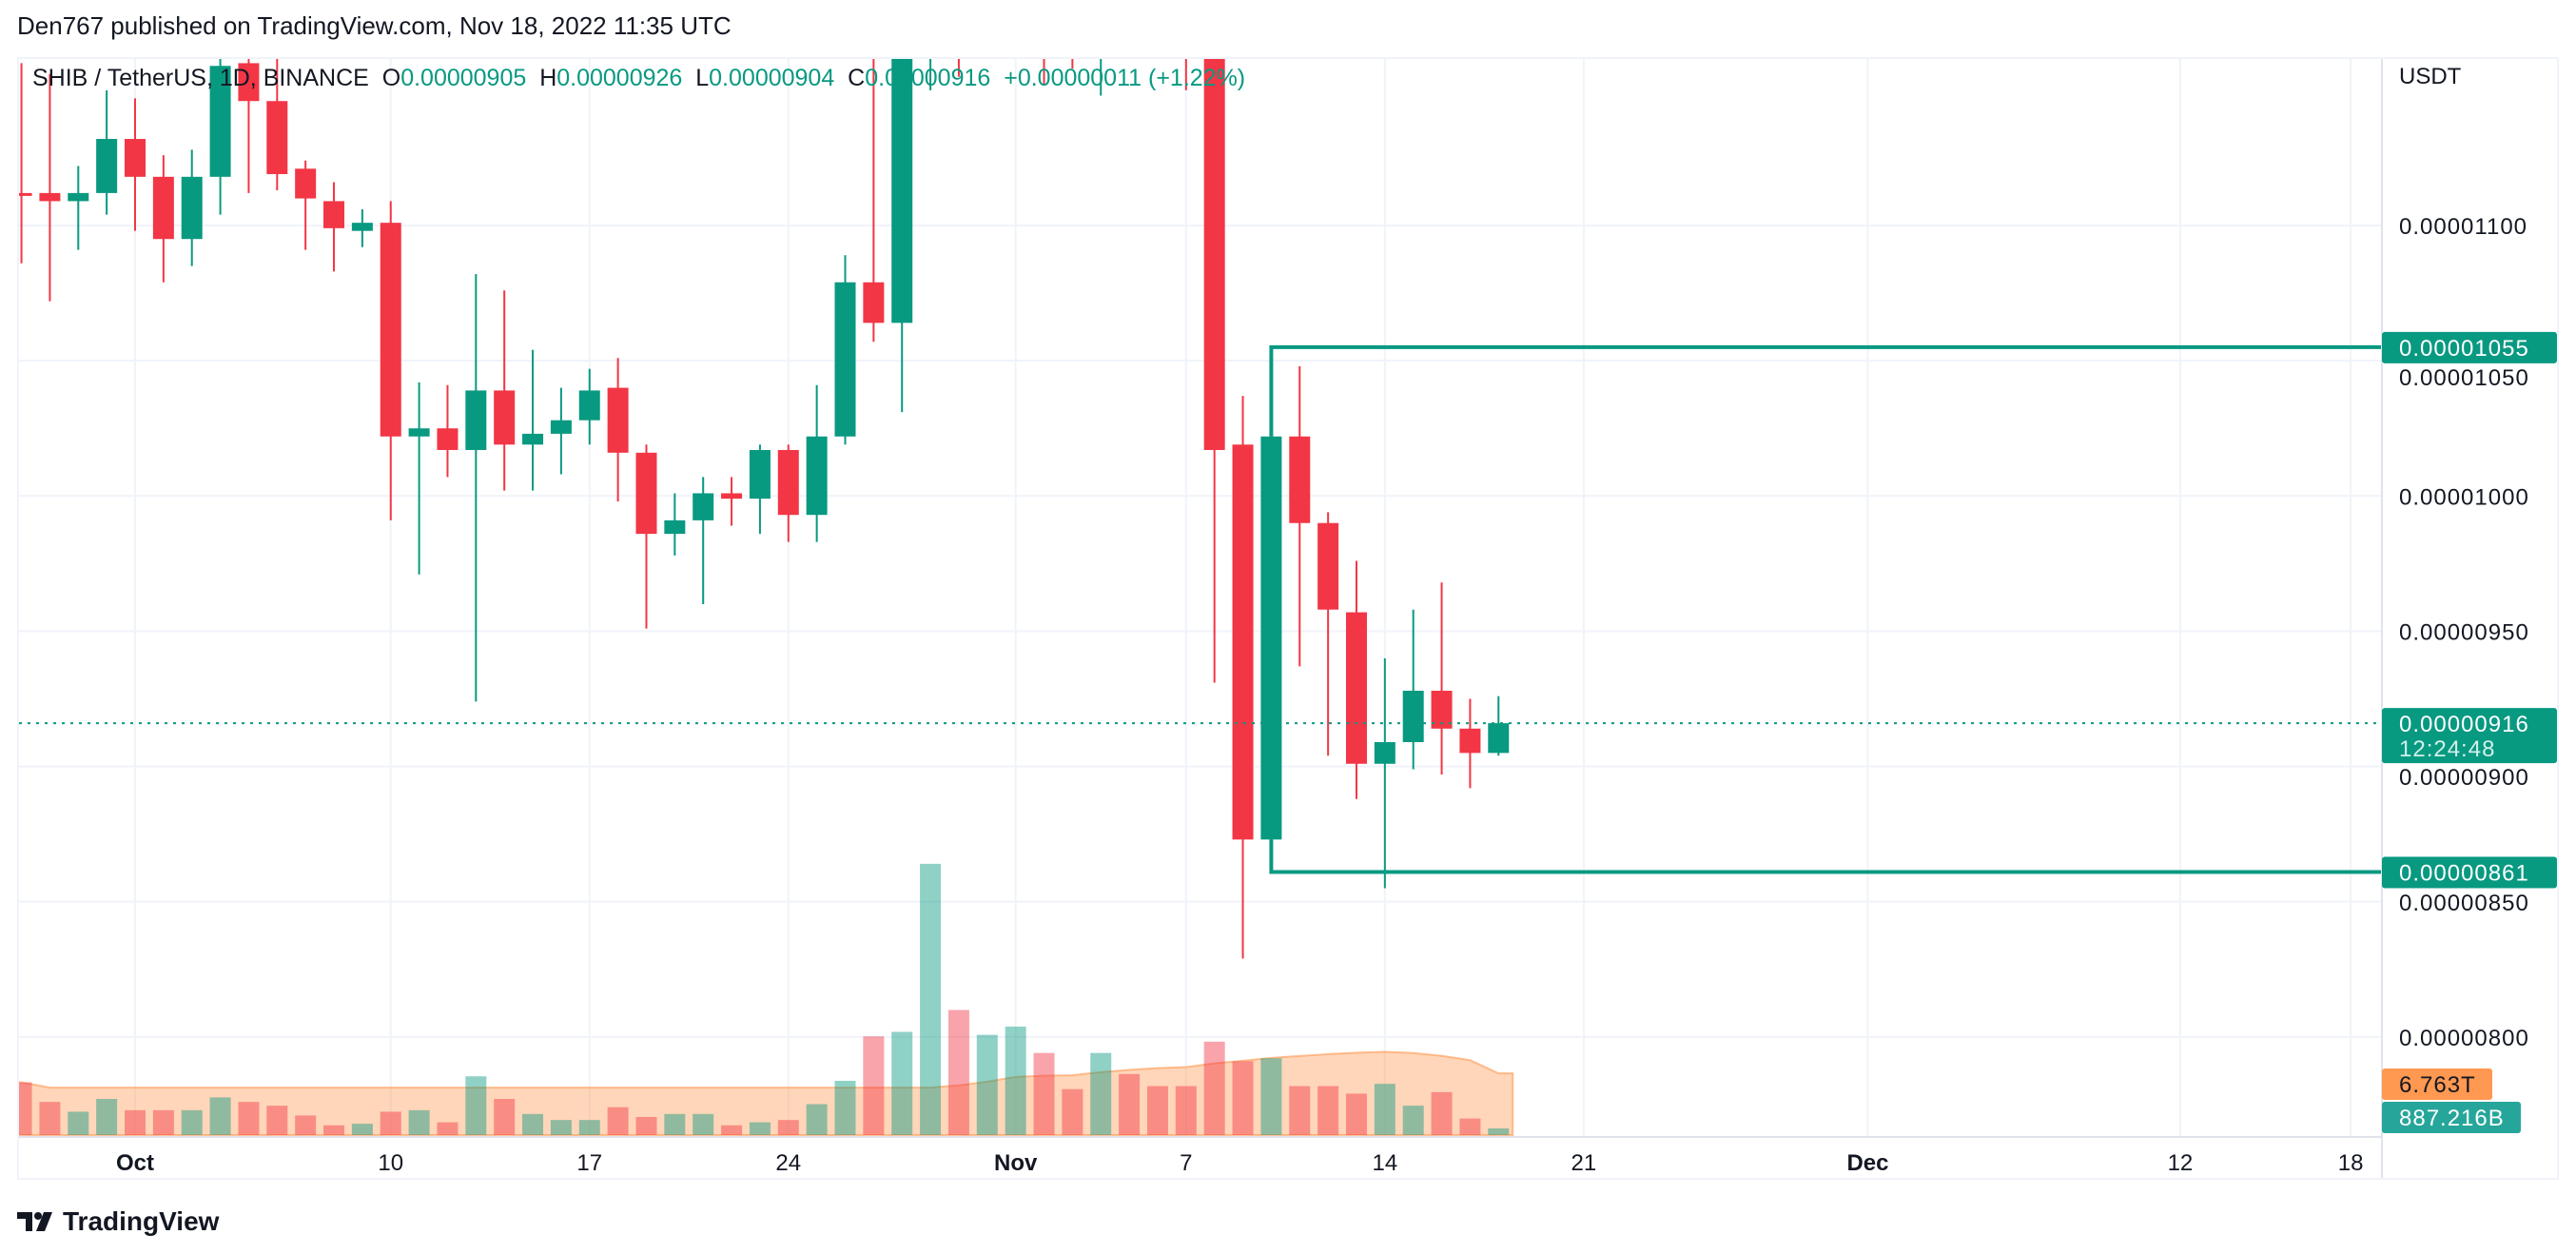  What do you see at coordinates (772, 78) in the screenshot?
I see `low-value: 0.00000904` at bounding box center [772, 78].